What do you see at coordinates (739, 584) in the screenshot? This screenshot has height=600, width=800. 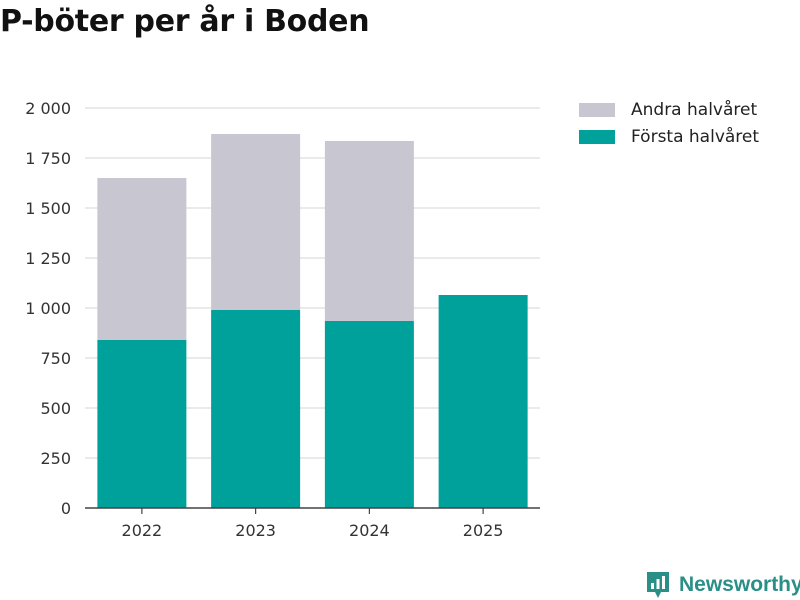 I see `brand-name: Newsworthy` at bounding box center [739, 584].